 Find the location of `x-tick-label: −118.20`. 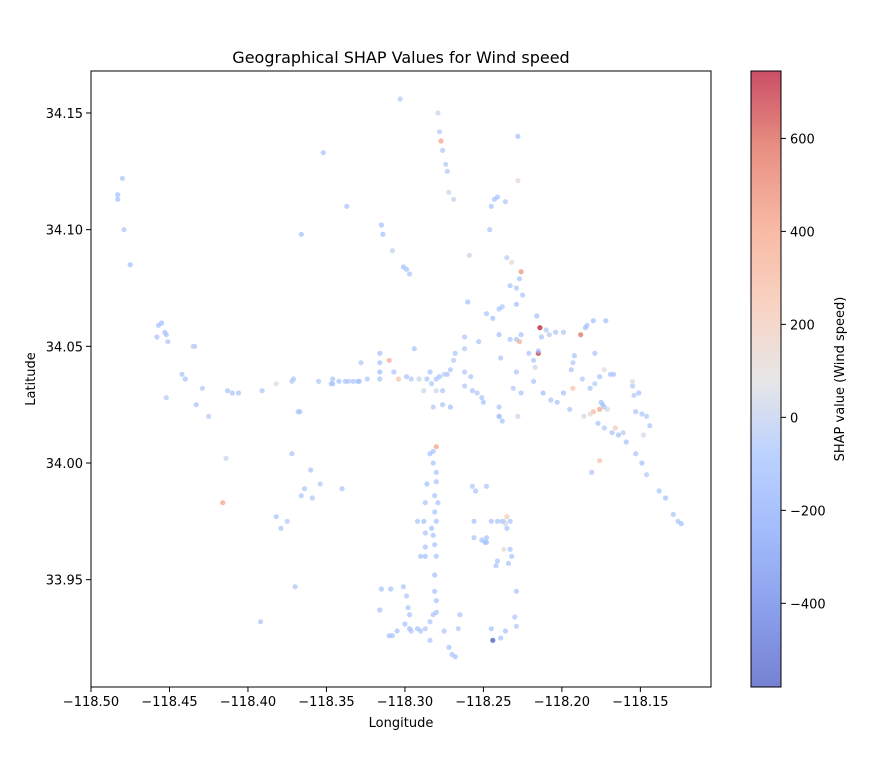

x-tick-label: −118.20 is located at coordinates (562, 702).